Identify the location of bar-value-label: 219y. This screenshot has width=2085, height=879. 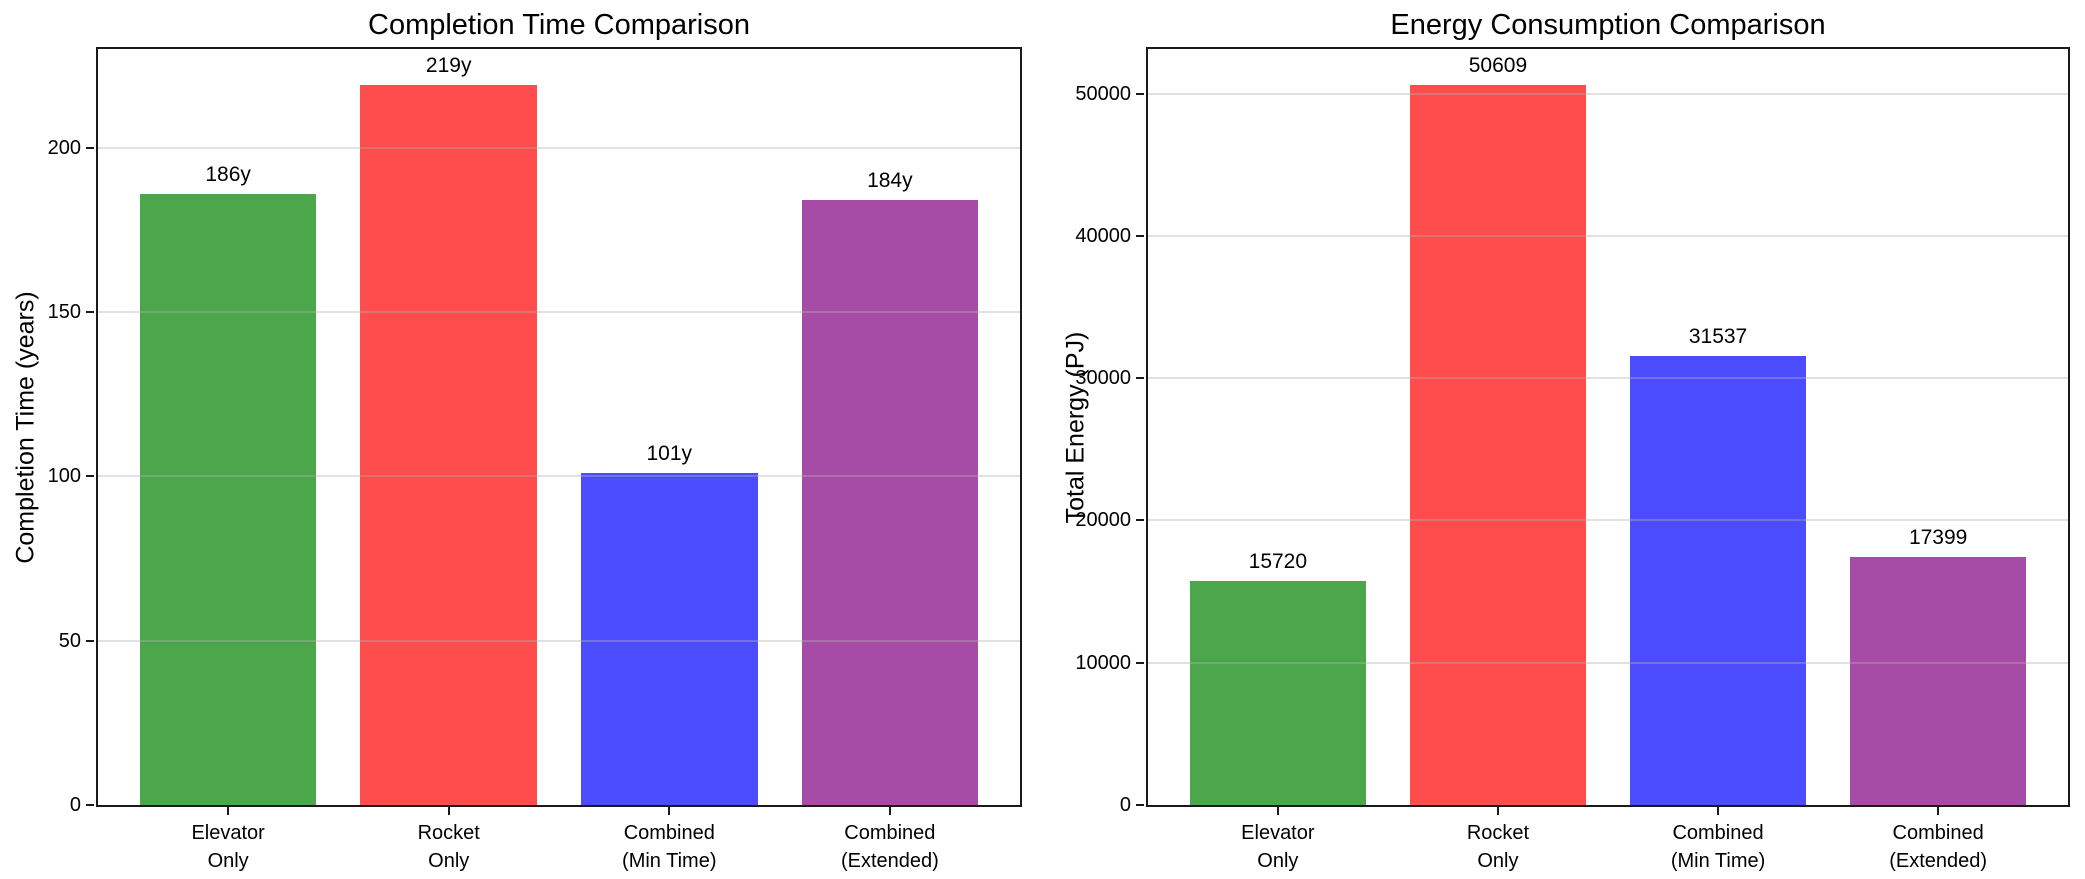
(448, 66).